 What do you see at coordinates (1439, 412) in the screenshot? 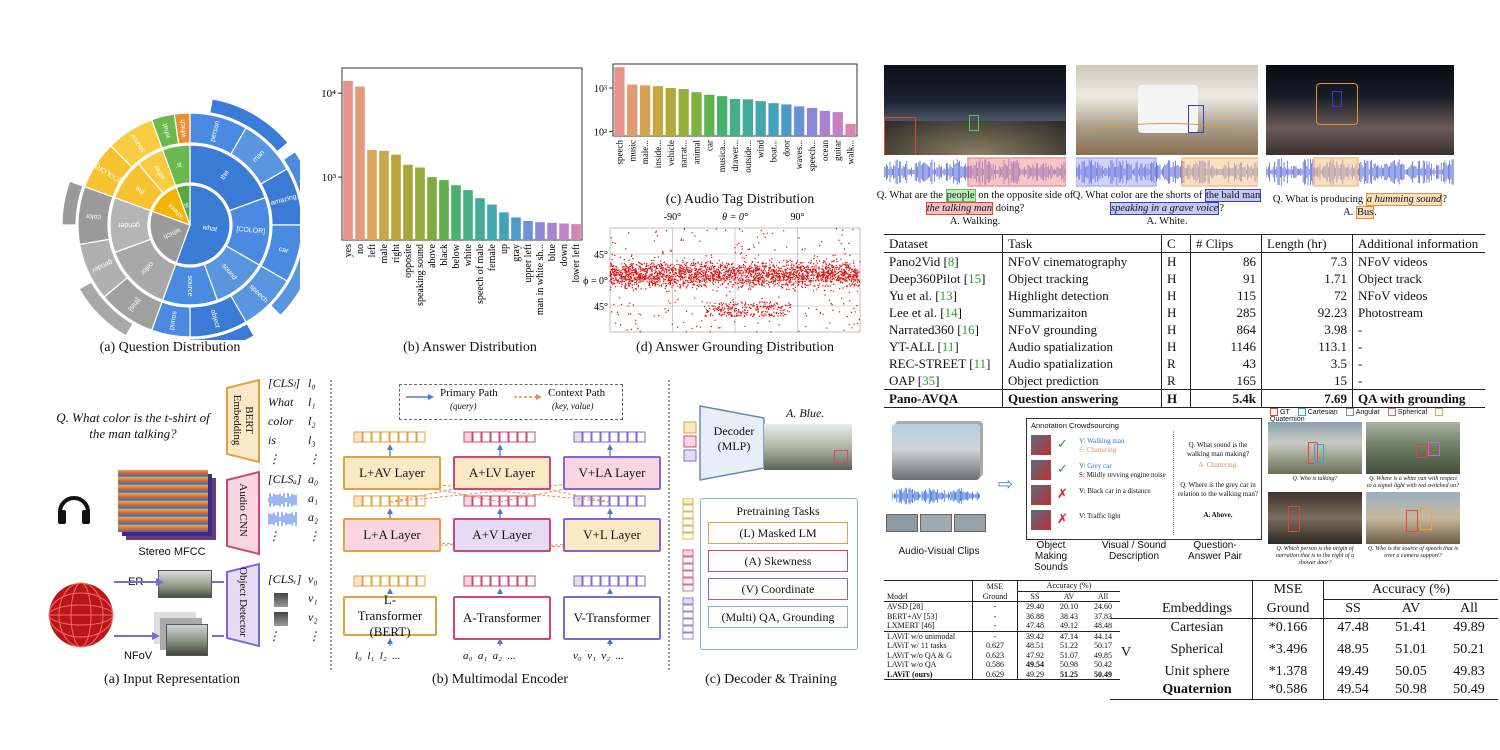
I see `legend-swatch` at bounding box center [1439, 412].